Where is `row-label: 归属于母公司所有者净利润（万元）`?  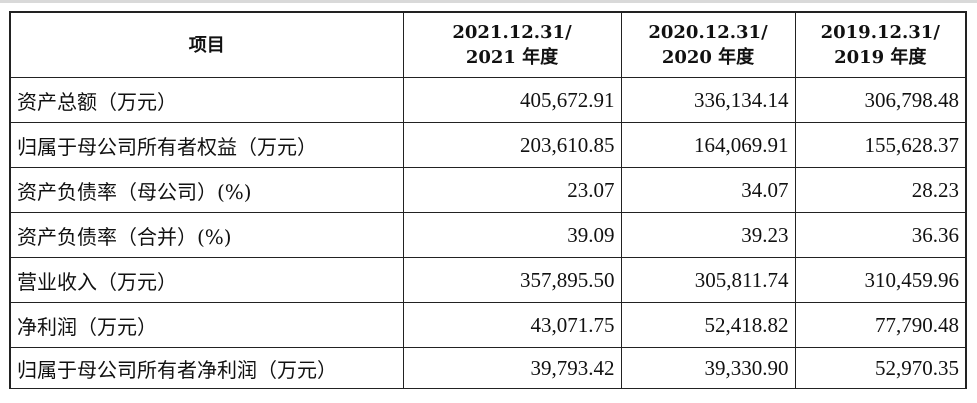 row-label: 归属于母公司所有者净利润（万元） is located at coordinates (206, 368).